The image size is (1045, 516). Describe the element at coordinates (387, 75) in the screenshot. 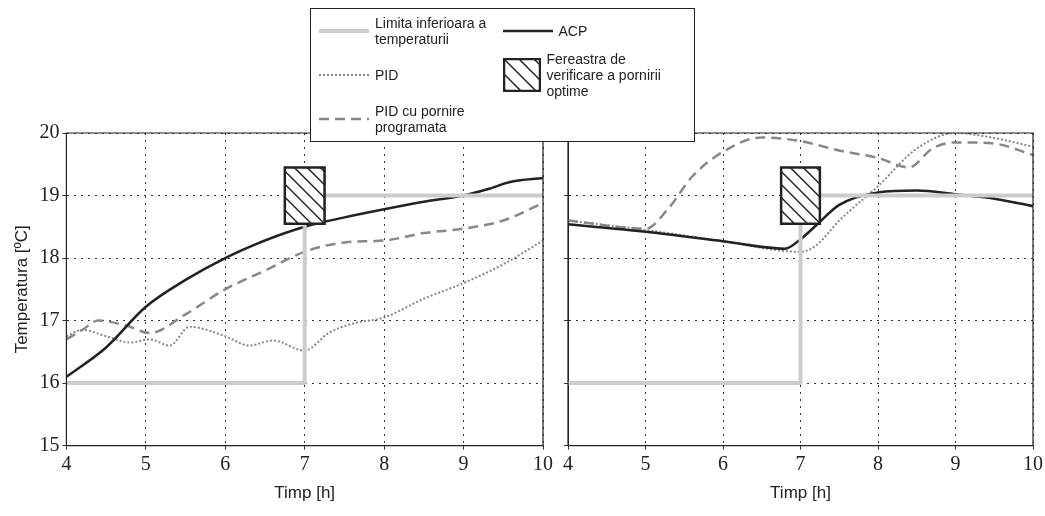

I see `legend-label: PID` at that location.